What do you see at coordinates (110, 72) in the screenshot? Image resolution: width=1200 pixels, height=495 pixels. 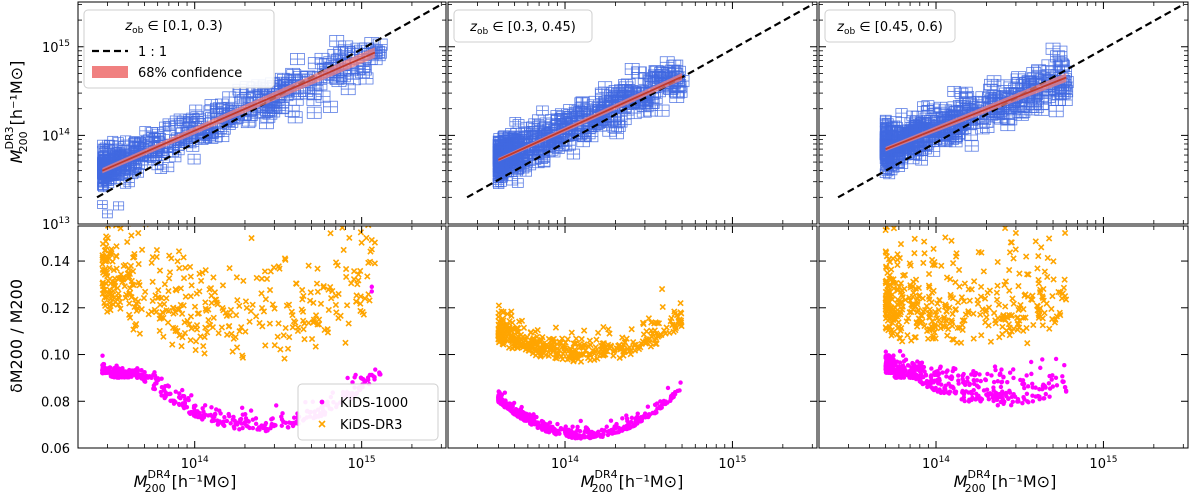 I see `legend-band-swatch` at bounding box center [110, 72].